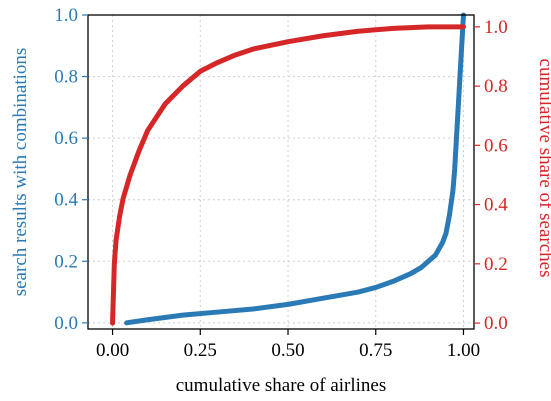 The image size is (551, 401). What do you see at coordinates (20, 172) in the screenshot?
I see `left-y-axis-label: search results with combinations` at bounding box center [20, 172].